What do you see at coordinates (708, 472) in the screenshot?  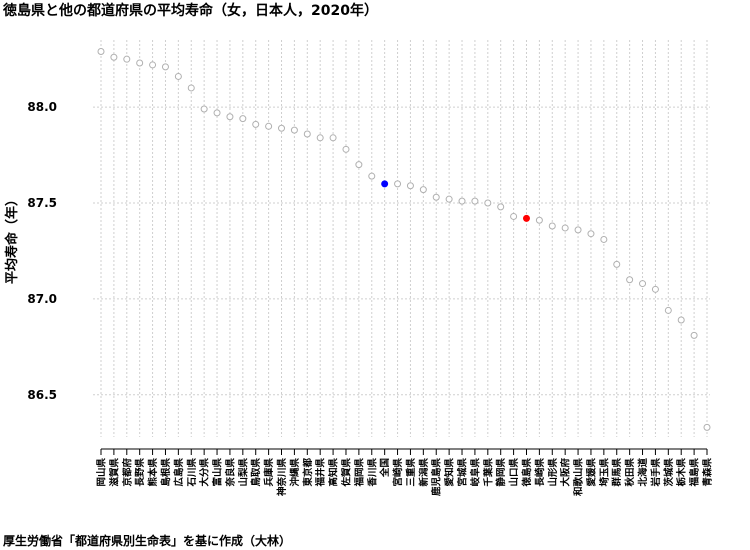 I see `x-tick-label: 青森県` at bounding box center [708, 472].